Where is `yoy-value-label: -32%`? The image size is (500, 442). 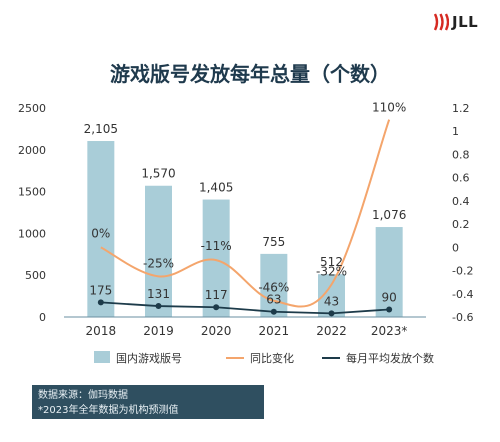
yoy-value-label: -32% is located at coordinates (331, 271).